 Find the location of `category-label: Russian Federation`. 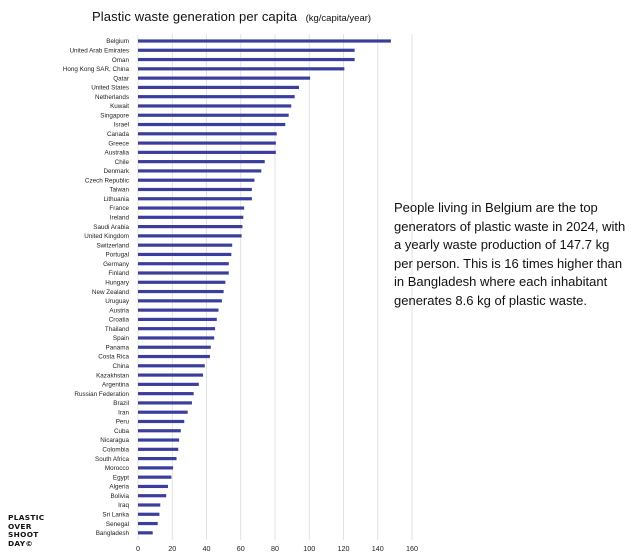

category-label: Russian Federation is located at coordinates (101, 394).